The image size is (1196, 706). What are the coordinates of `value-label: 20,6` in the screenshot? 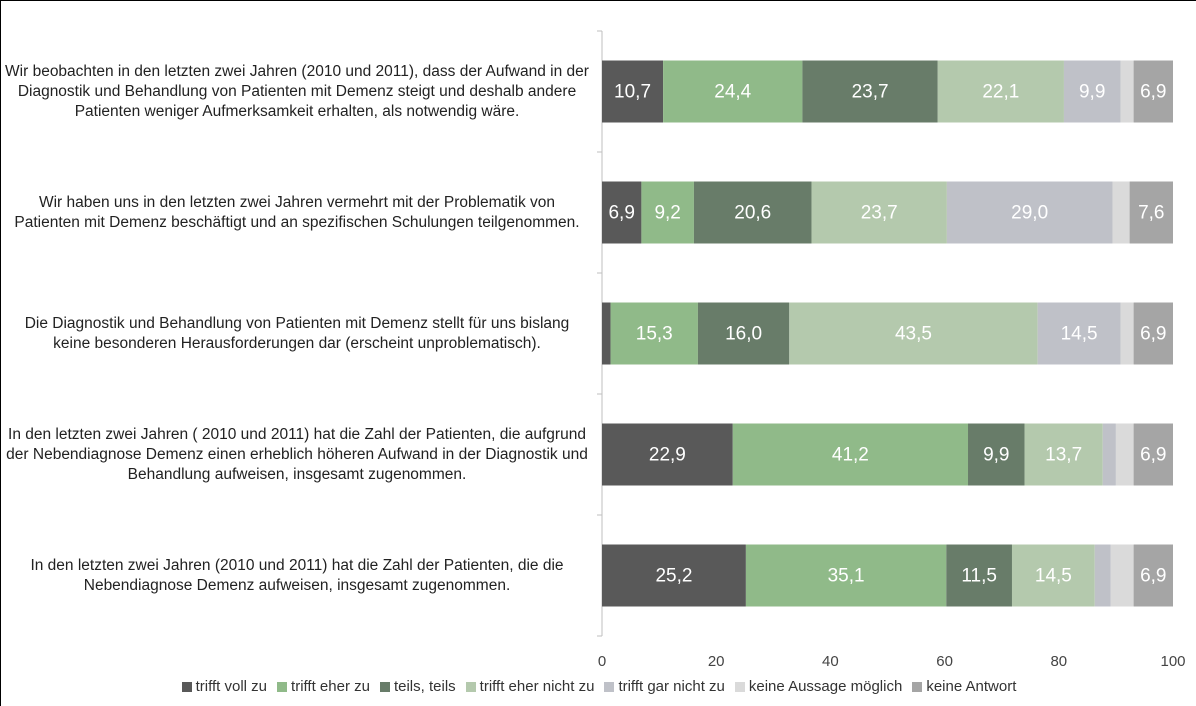 It's located at (752, 213).